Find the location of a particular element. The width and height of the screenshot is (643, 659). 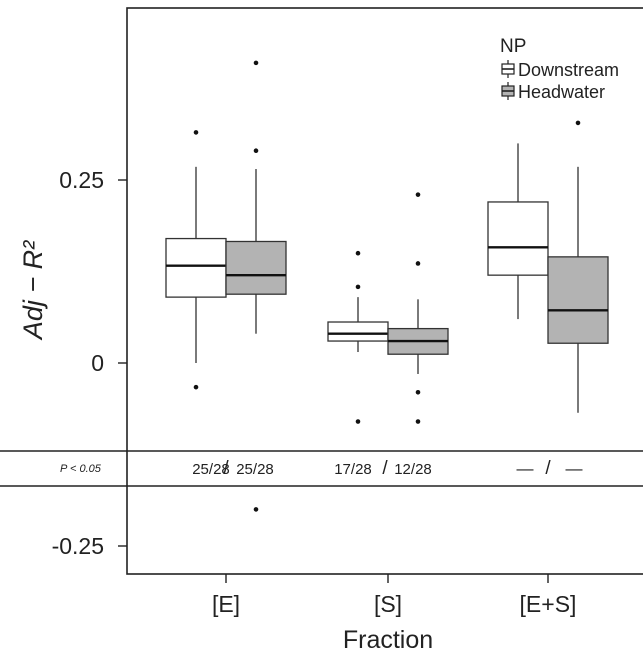

pvalue-band-label: P < 0.05 is located at coordinates (81, 469).